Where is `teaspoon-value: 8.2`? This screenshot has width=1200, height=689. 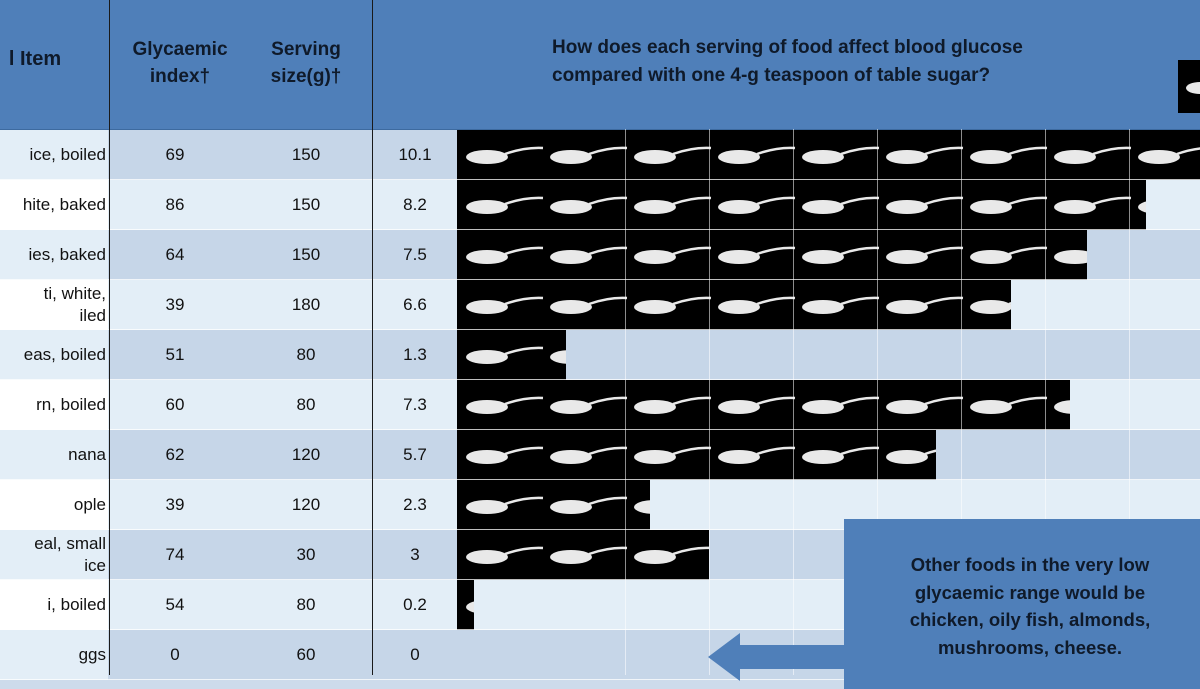 teaspoon-value: 8.2 is located at coordinates (415, 204).